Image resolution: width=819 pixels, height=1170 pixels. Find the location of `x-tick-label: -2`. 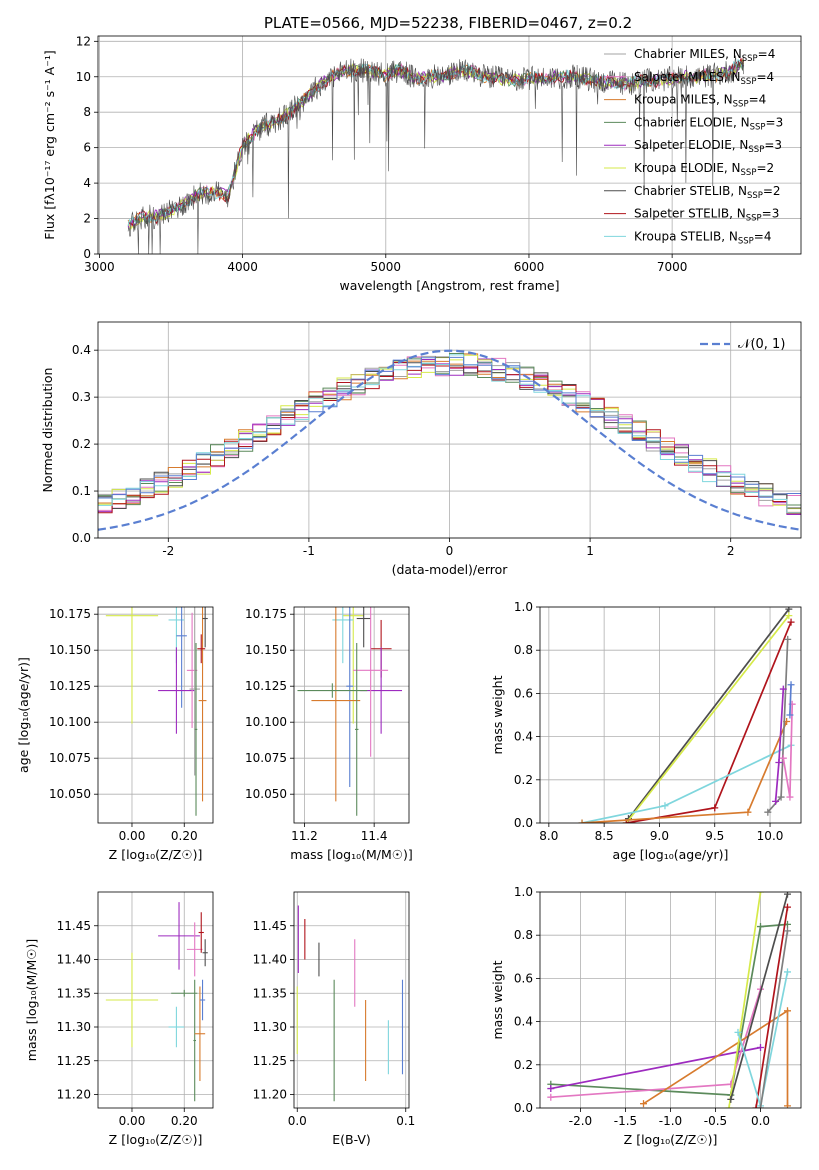

x-tick-label: -2 is located at coordinates (168, 551).